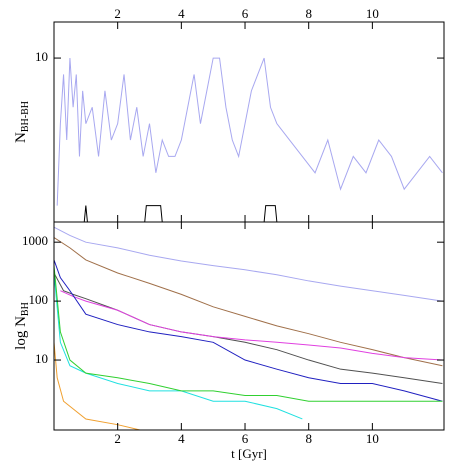 This screenshot has height=469, width=469. Describe the element at coordinates (25, 309) in the screenshot. I see `y-axis-label-sub: BH` at that location.